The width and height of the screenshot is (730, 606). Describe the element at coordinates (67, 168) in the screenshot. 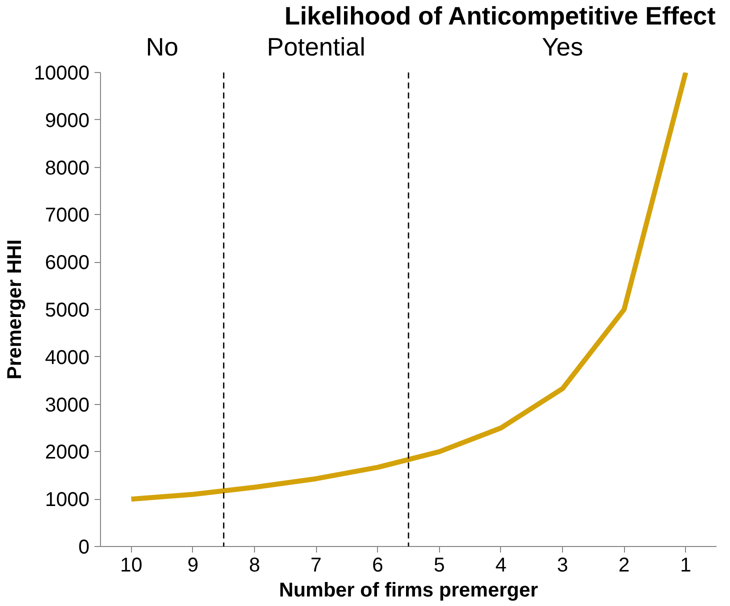

I see `y-tick-label: 8000` at that location.